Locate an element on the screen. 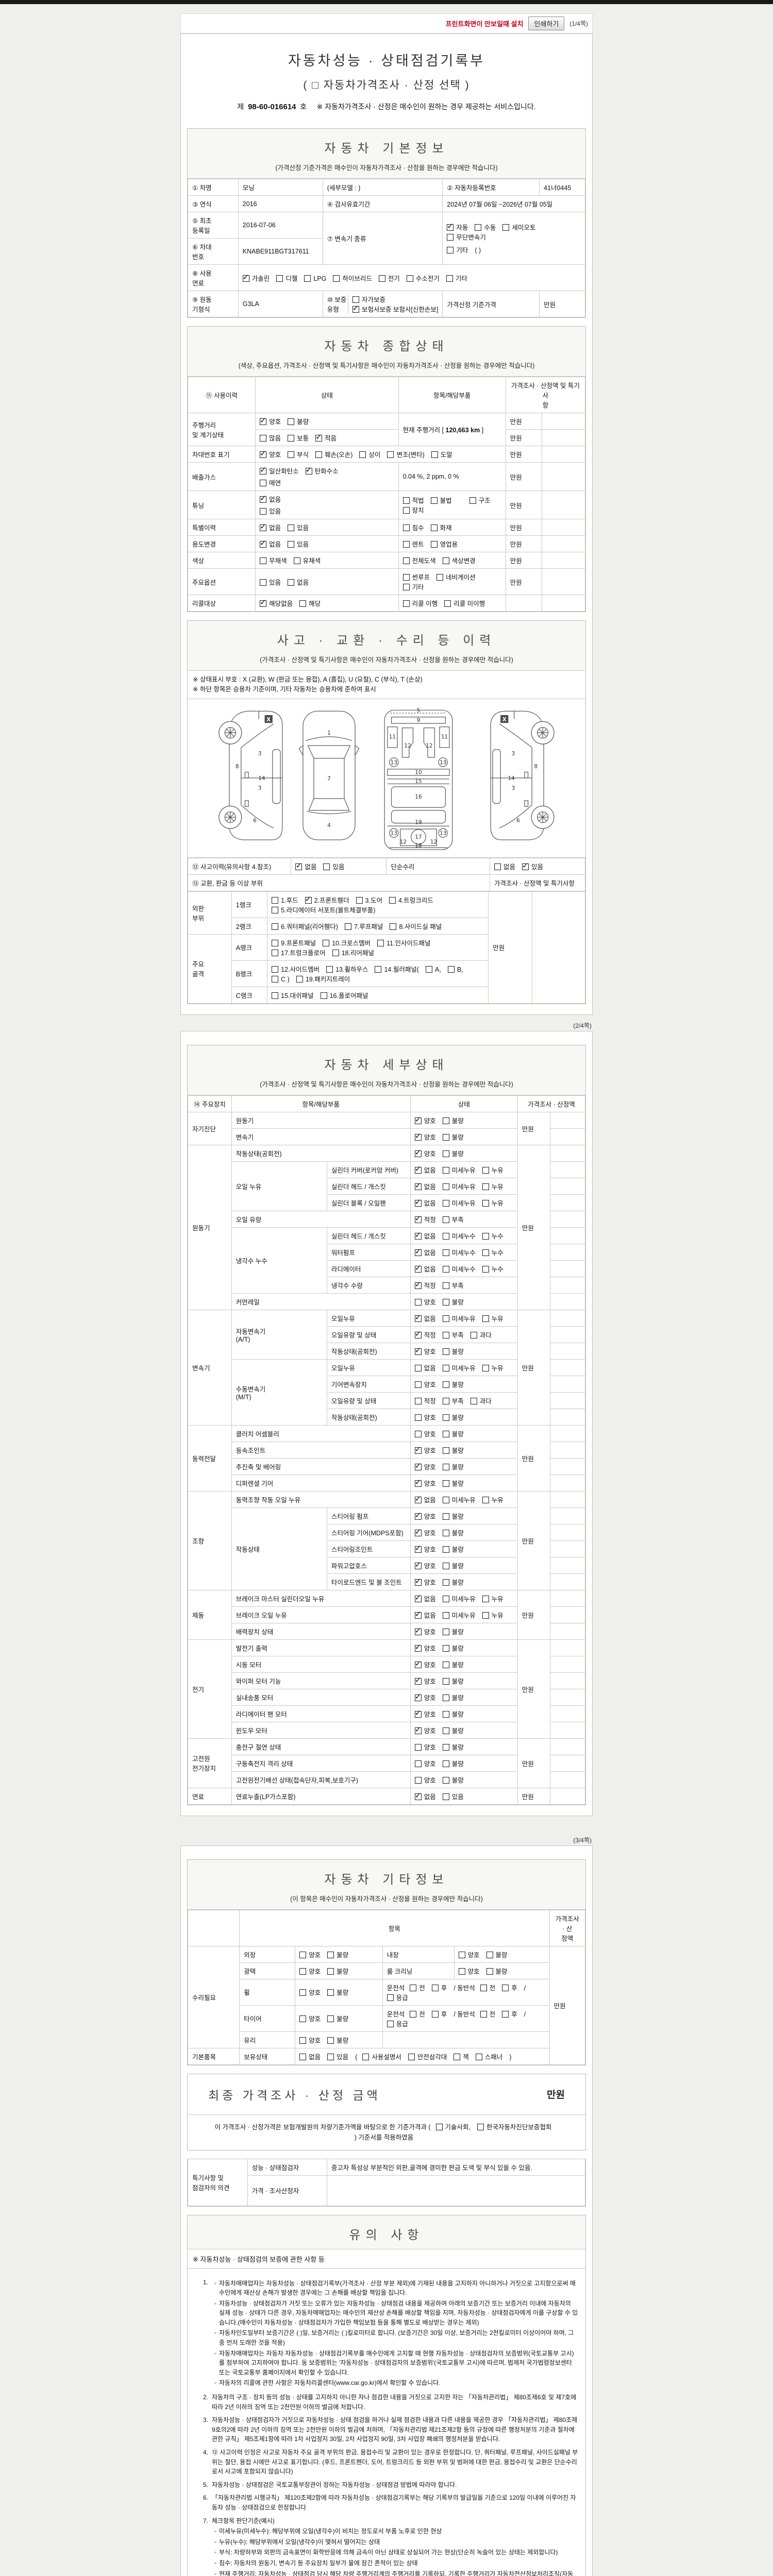 The height and width of the screenshot is (2576, 773). checkbox-option: 누수 is located at coordinates (492, 1236).